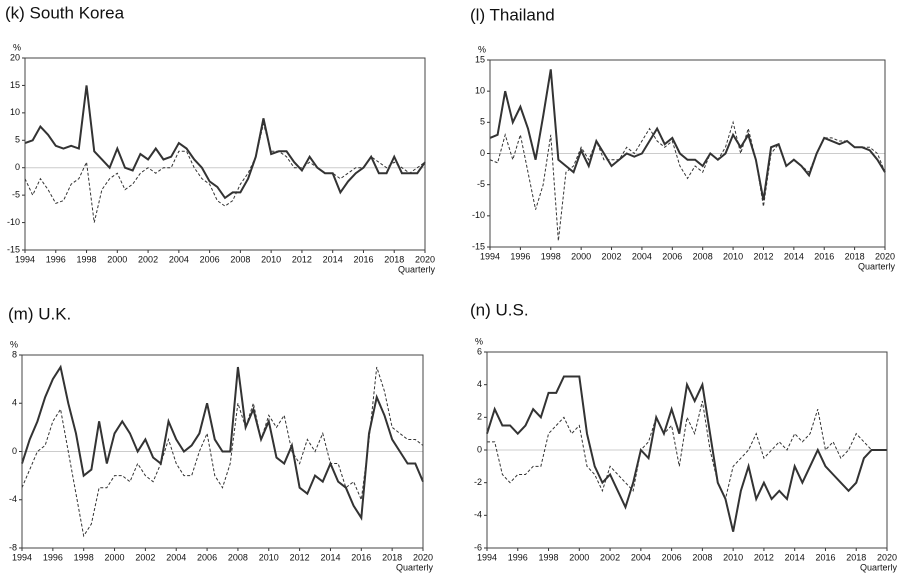  Describe the element at coordinates (15, 57) in the screenshot. I see `y-tick-label: 20` at that location.